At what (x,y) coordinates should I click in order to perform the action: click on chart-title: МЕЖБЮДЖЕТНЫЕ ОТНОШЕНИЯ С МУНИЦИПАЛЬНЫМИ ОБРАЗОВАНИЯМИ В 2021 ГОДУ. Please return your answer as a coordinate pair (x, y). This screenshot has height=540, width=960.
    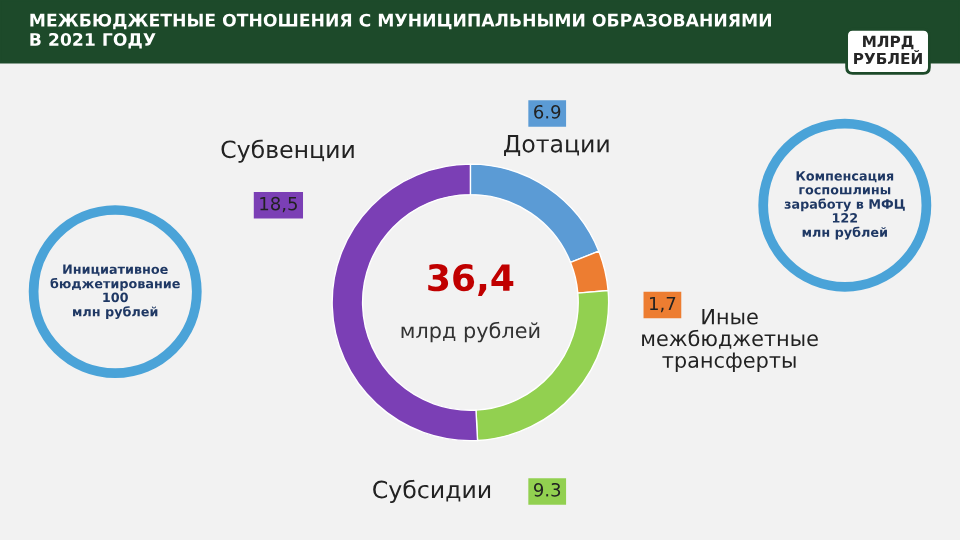
    Looking at the image, I should click on (400, 31).